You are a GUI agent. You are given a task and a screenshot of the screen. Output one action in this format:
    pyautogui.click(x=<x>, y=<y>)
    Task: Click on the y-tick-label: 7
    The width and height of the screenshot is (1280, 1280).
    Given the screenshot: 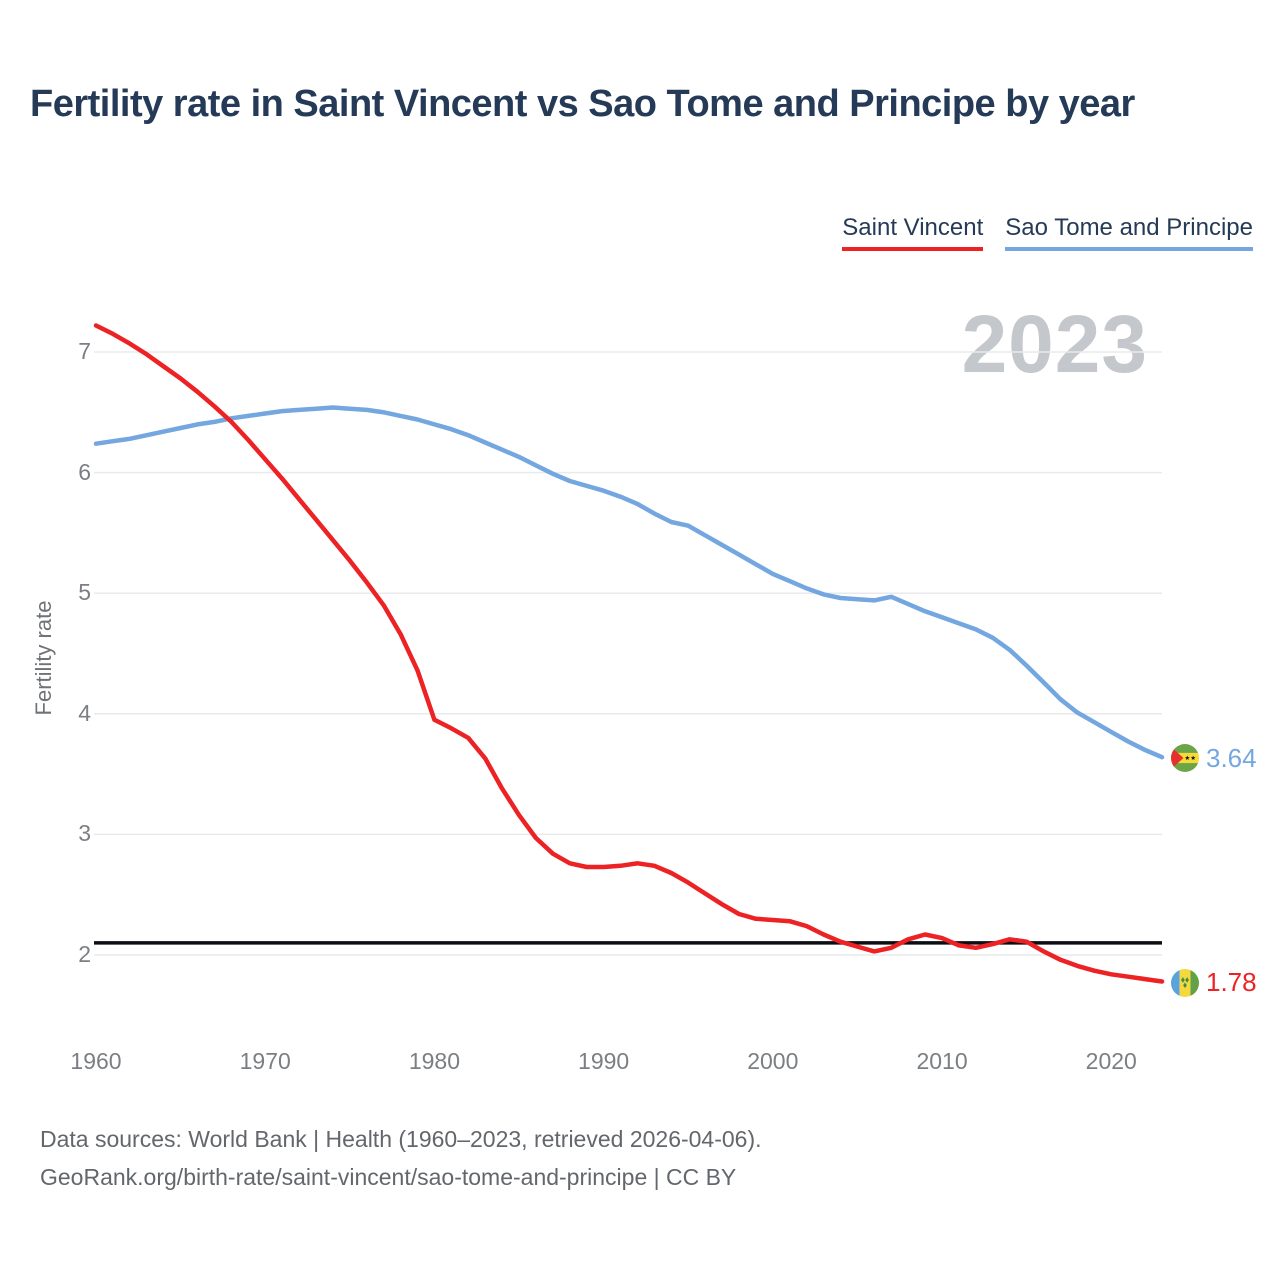 What is the action you would take?
    pyautogui.click(x=84, y=351)
    